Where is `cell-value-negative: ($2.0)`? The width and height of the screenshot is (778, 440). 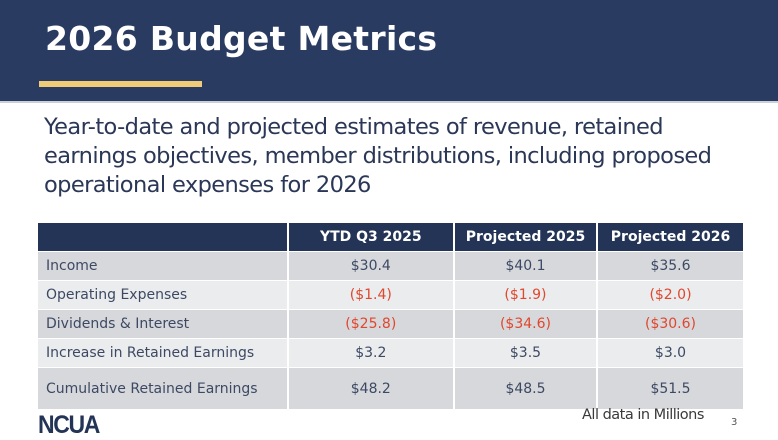
cell-value-negative: ($2.0) is located at coordinates (670, 295).